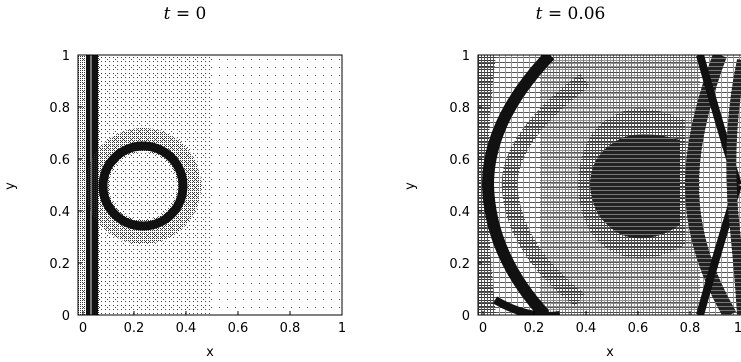 This screenshot has width=741, height=362. I want to click on bubble-core-t006, so click(635, 186).